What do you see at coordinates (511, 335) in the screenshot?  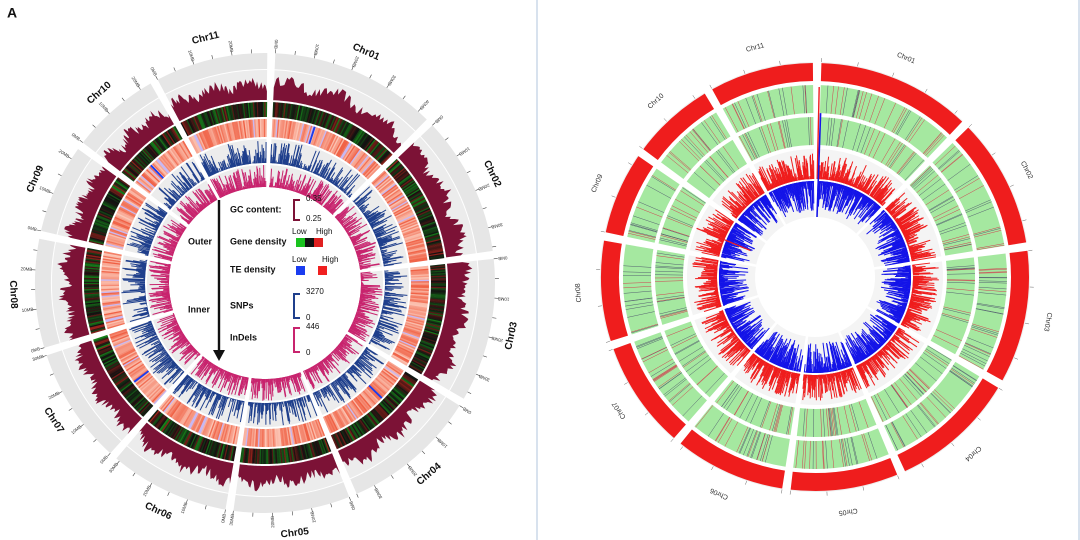 I see `chromosome-label: Chr03` at bounding box center [511, 335].